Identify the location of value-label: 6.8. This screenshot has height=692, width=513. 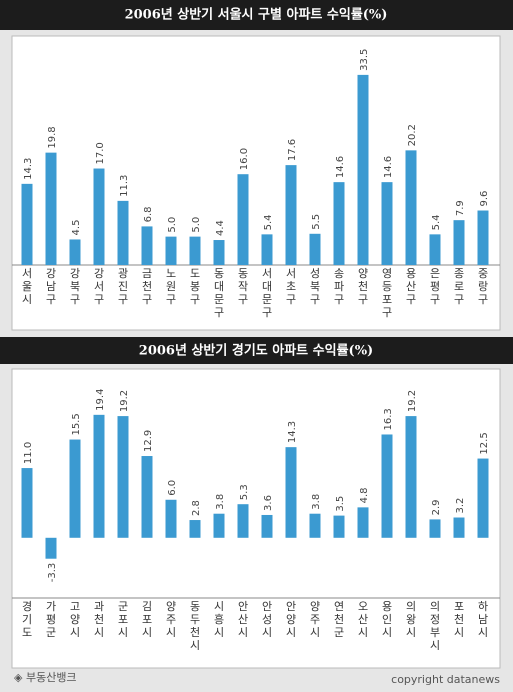
(148, 215).